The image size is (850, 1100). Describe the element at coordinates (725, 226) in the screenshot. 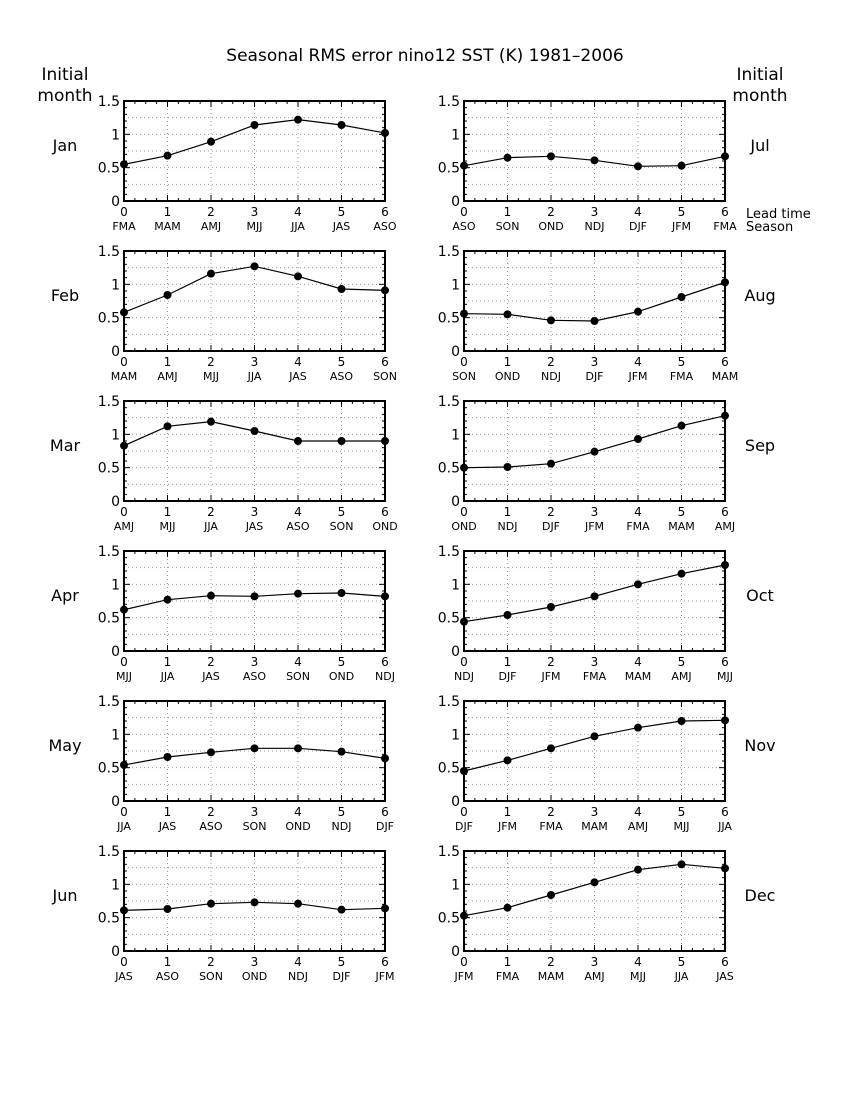

I see `season-label: FMA` at that location.